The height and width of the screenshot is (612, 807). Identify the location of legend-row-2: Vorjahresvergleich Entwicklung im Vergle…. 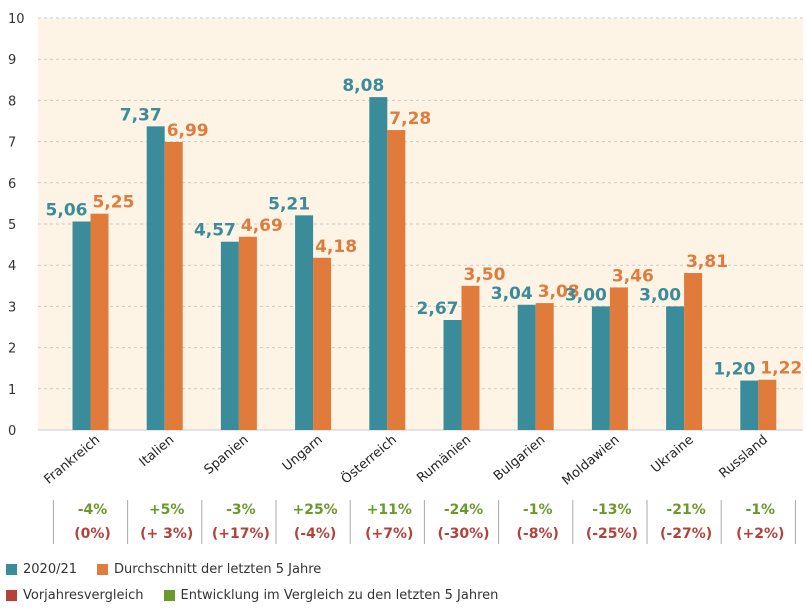
(262, 595).